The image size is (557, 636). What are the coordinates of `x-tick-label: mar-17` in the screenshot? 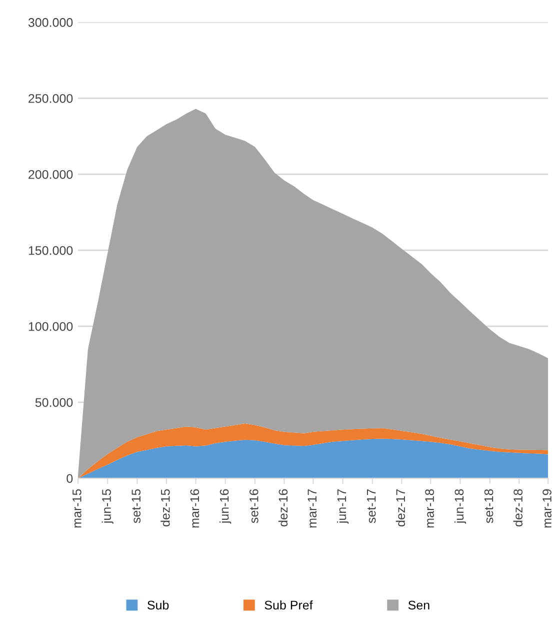 It's located at (312, 508).